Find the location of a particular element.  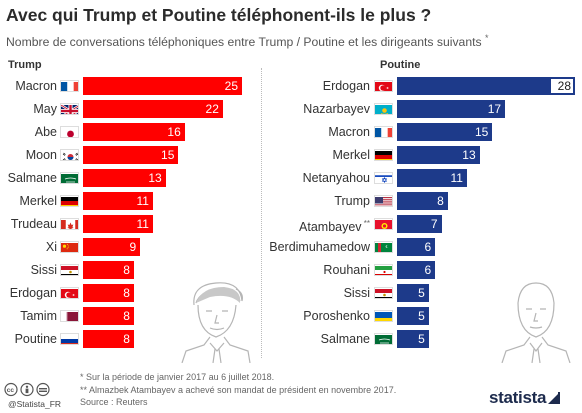

creative-commons-icon: cc is located at coordinates (27, 389).